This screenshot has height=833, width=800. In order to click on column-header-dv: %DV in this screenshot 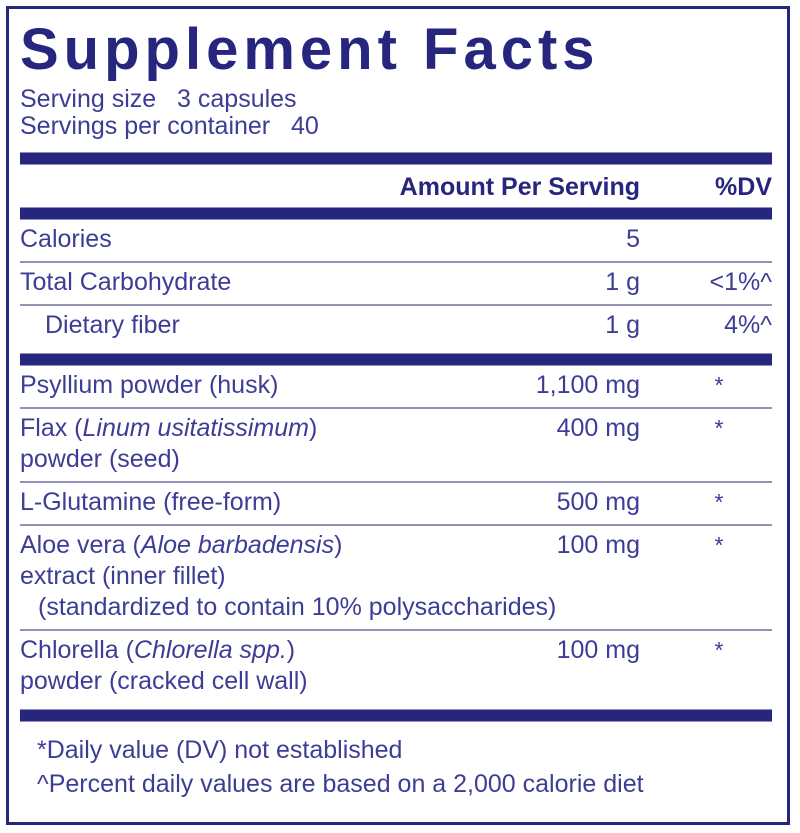, I will do `click(743, 187)`.